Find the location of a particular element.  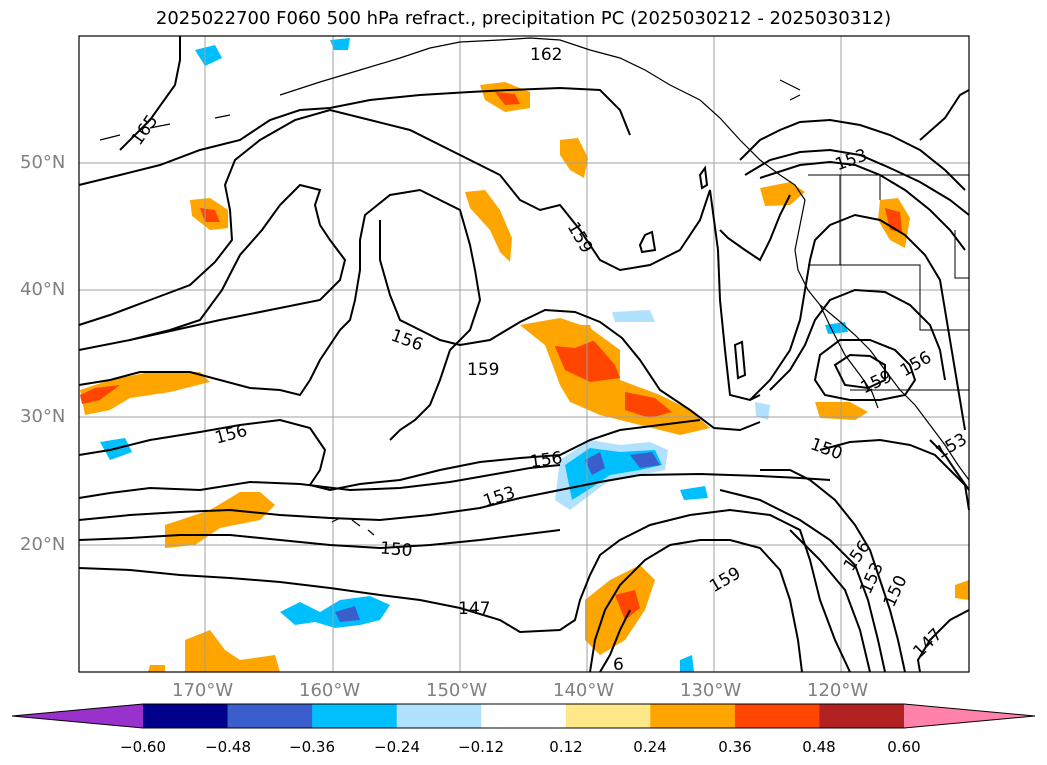

colorbar-tick-label: −0.60 is located at coordinates (143, 747).